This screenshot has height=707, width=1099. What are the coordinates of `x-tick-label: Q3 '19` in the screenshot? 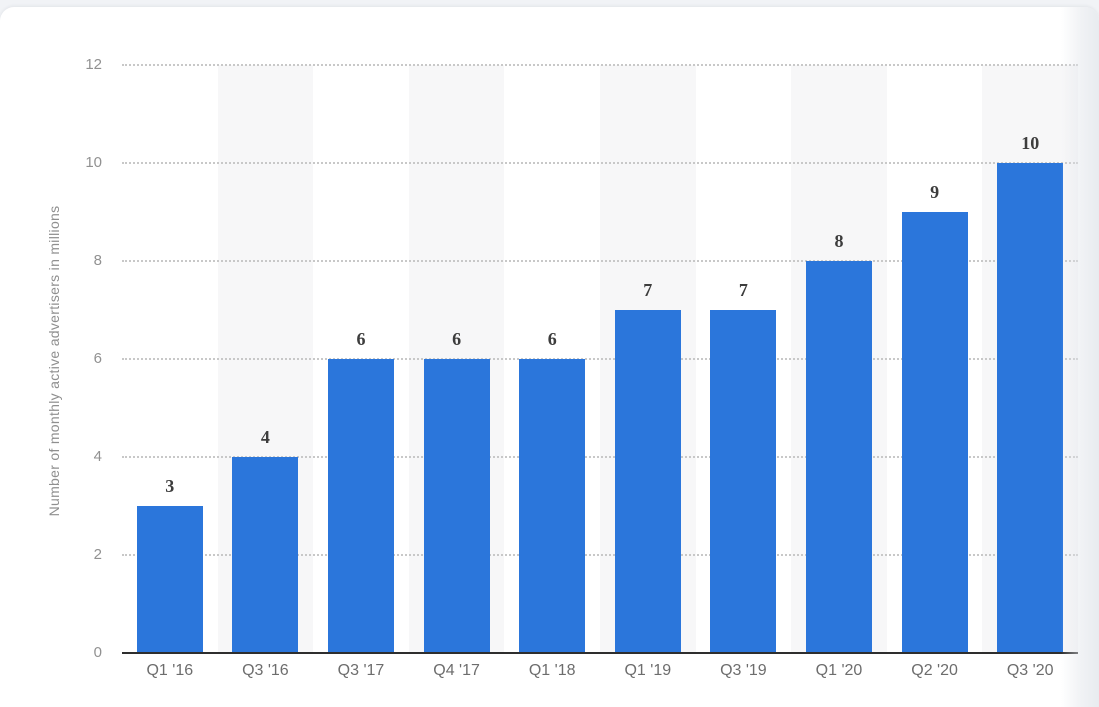 It's located at (743, 670).